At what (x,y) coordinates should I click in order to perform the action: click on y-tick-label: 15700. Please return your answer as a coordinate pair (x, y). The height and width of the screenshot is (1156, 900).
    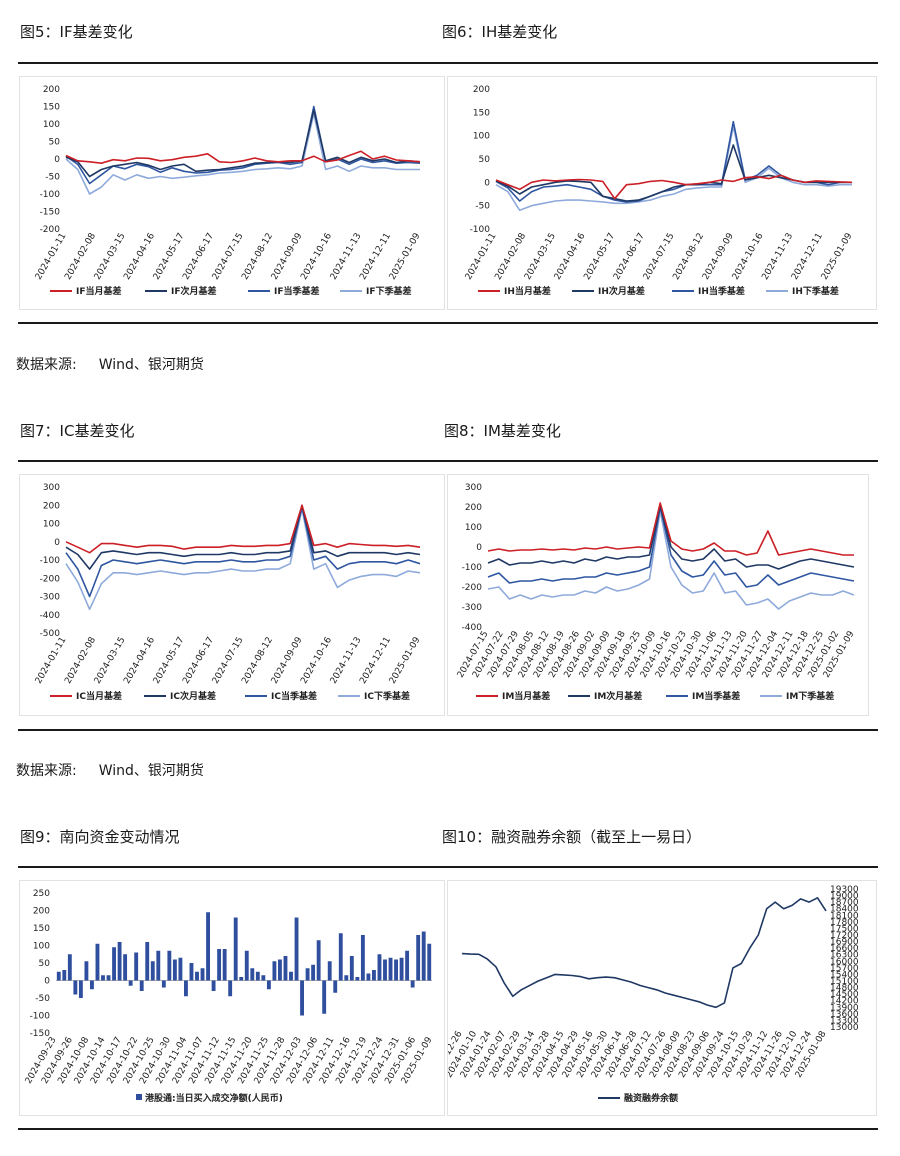
    Looking at the image, I should click on (844, 969).